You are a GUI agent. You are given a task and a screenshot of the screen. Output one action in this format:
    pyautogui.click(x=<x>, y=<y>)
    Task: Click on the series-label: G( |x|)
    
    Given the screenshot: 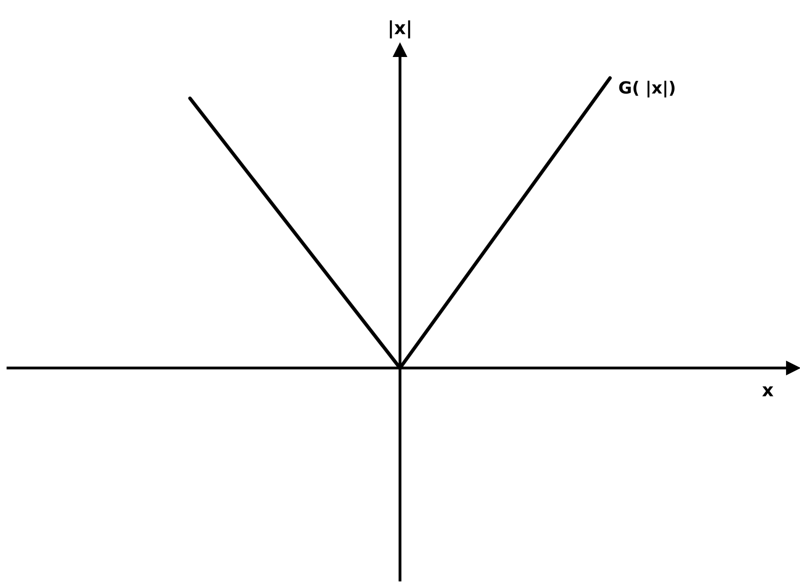 What is the action you would take?
    pyautogui.click(x=647, y=89)
    